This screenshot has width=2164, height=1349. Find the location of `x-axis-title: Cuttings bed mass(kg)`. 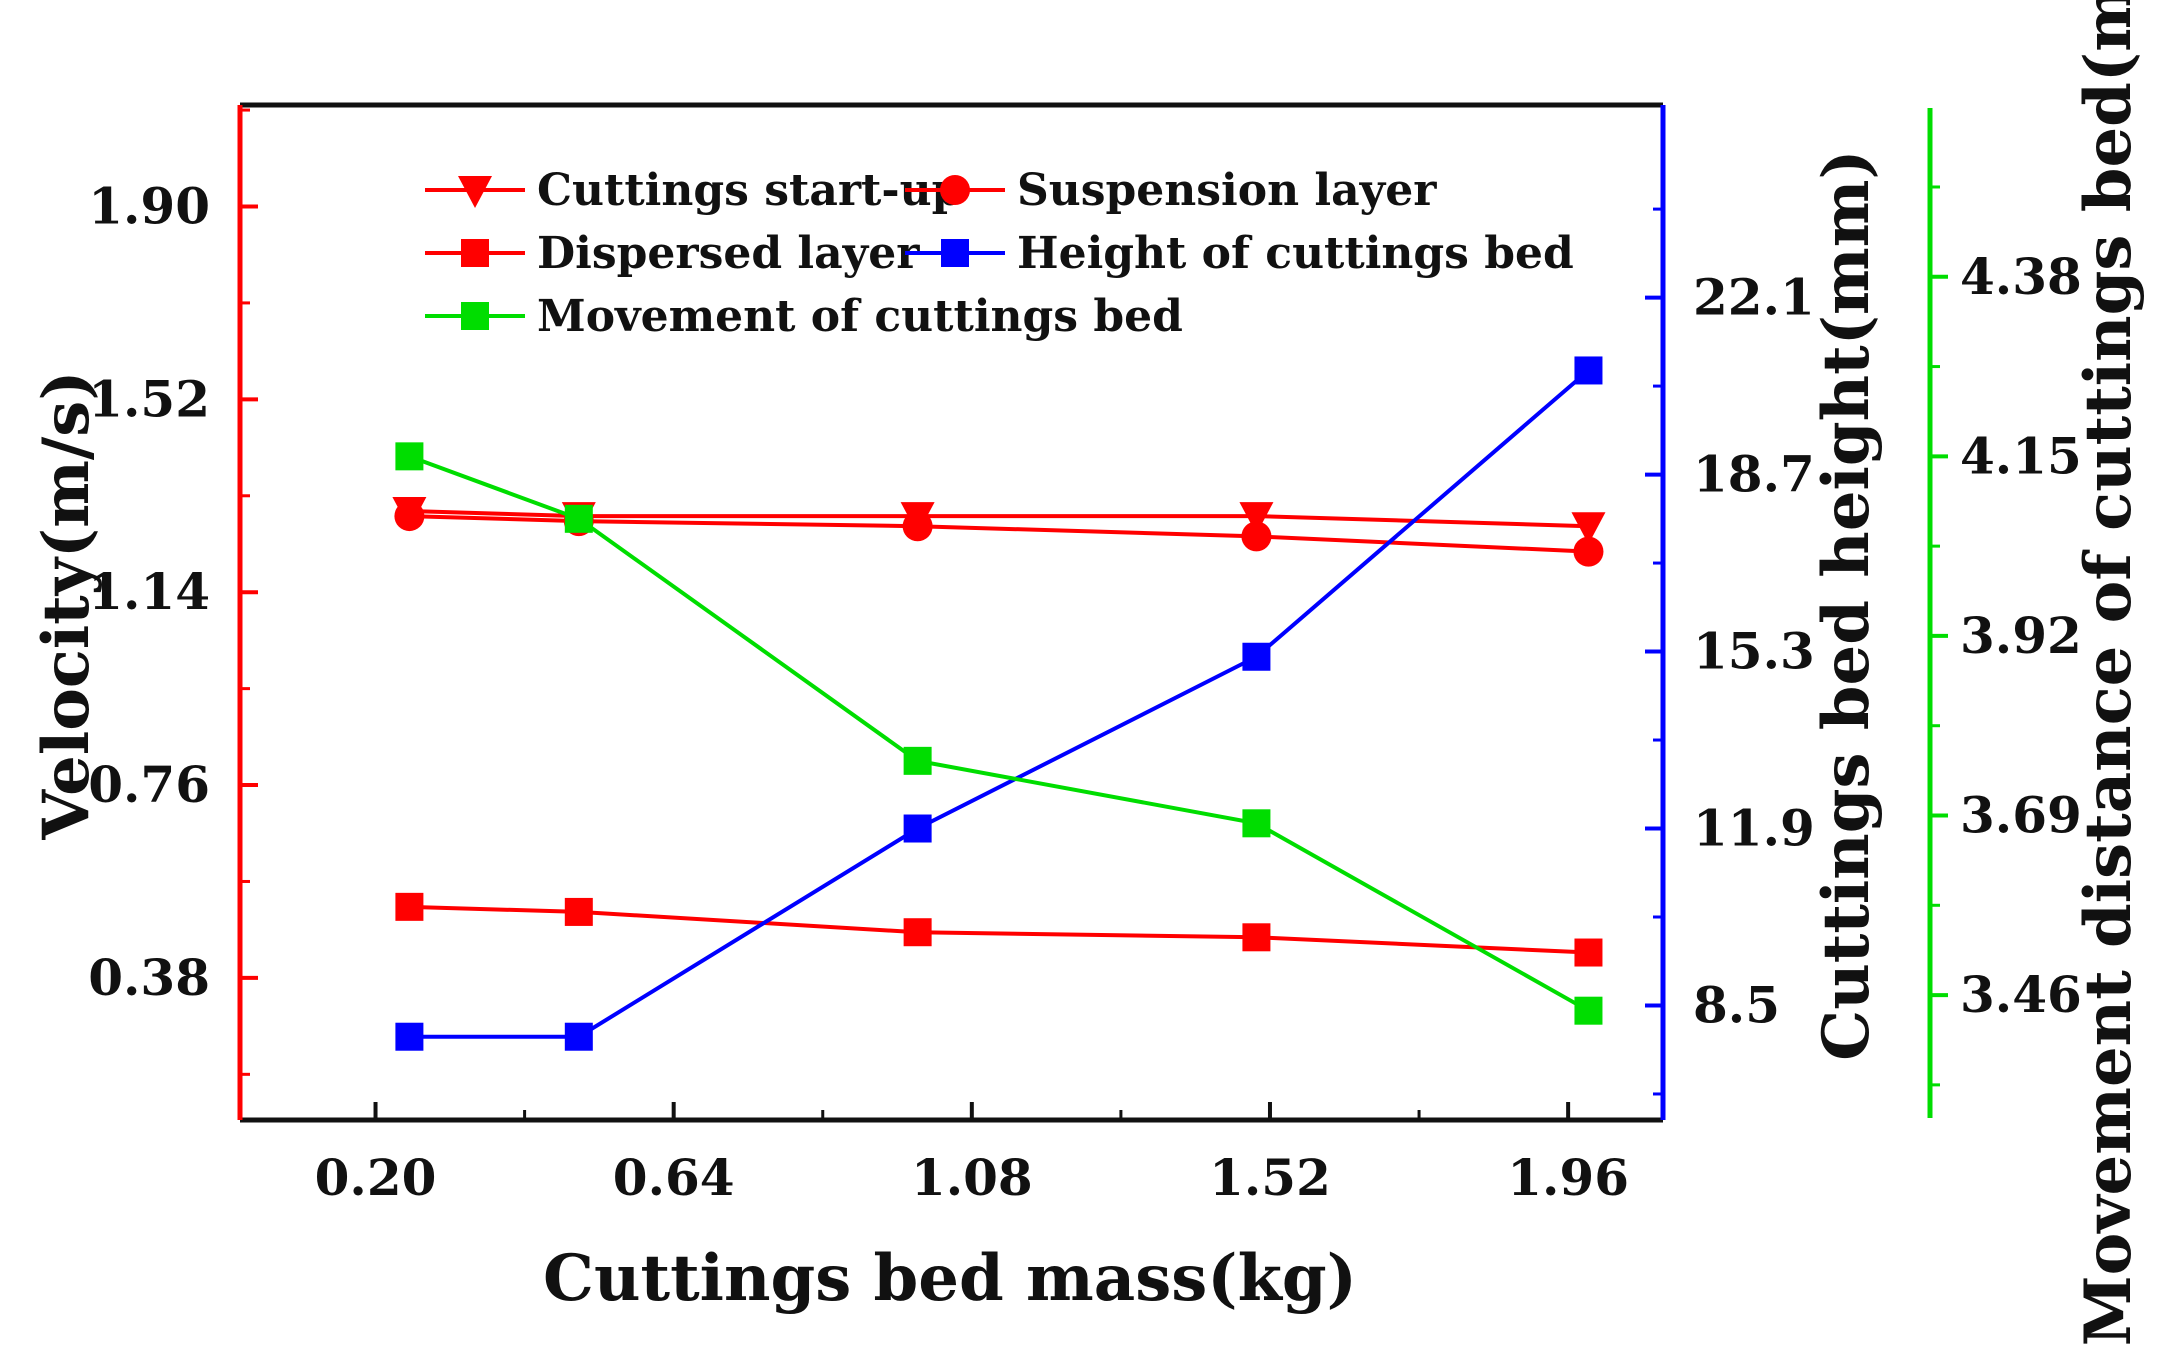

x-axis-title: Cuttings bed mass(kg) is located at coordinates (950, 1278).